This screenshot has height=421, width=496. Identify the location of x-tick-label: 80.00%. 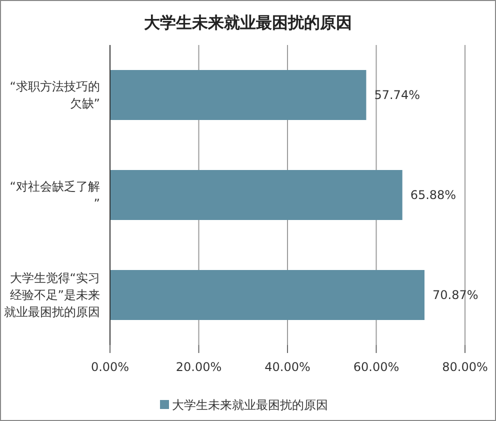
(465, 367).